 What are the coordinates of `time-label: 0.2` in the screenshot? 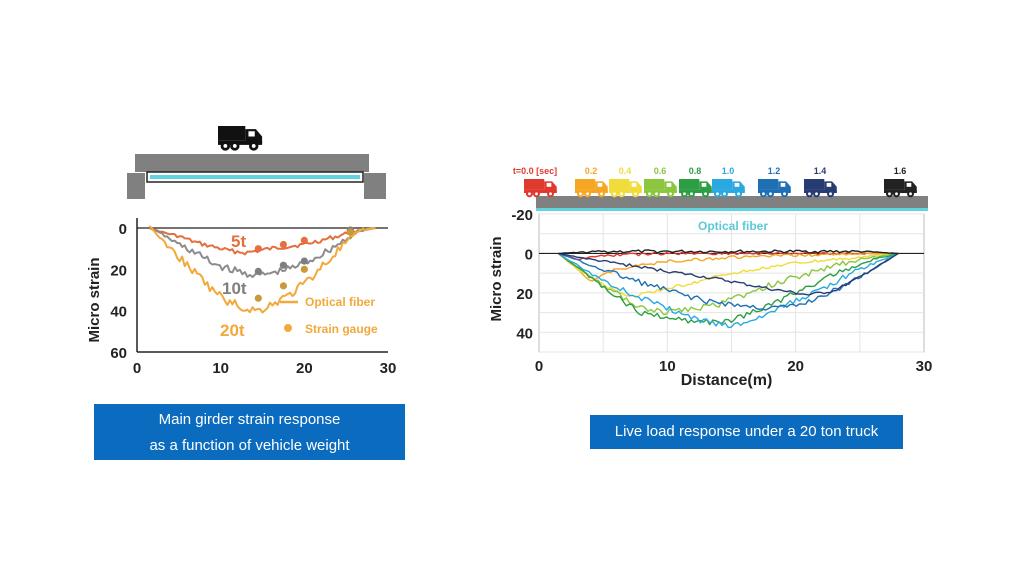 It's located at (591, 171).